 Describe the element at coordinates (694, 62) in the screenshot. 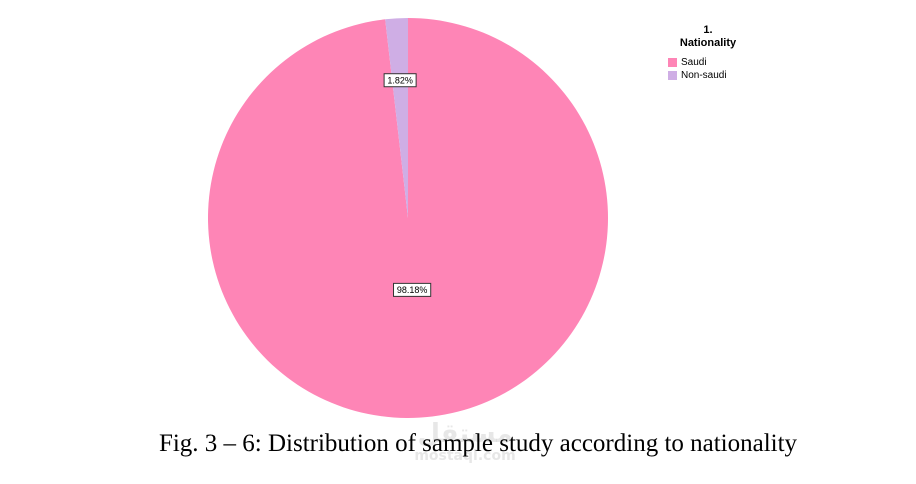

I see `legend-label-saudi: Saudi` at that location.